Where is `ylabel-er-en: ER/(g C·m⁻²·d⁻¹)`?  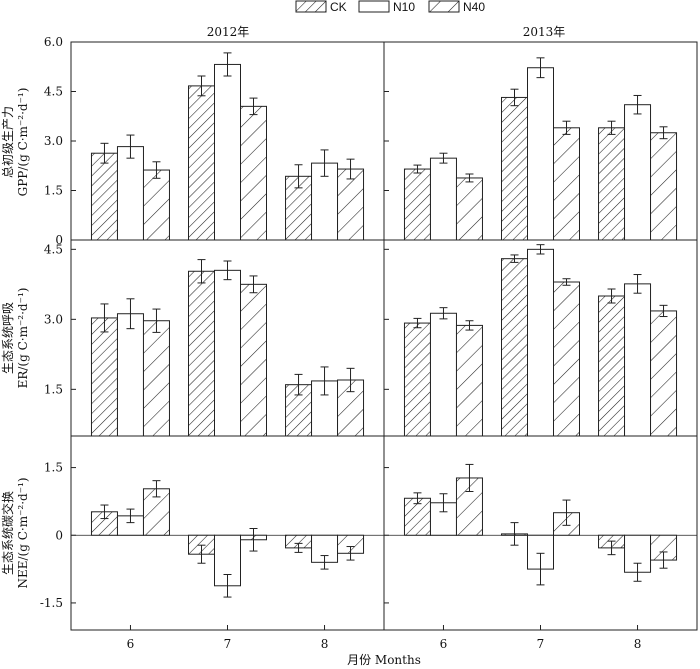
ylabel-er-en: ER/(g C·m⁻²·d⁻¹) is located at coordinates (23, 338).